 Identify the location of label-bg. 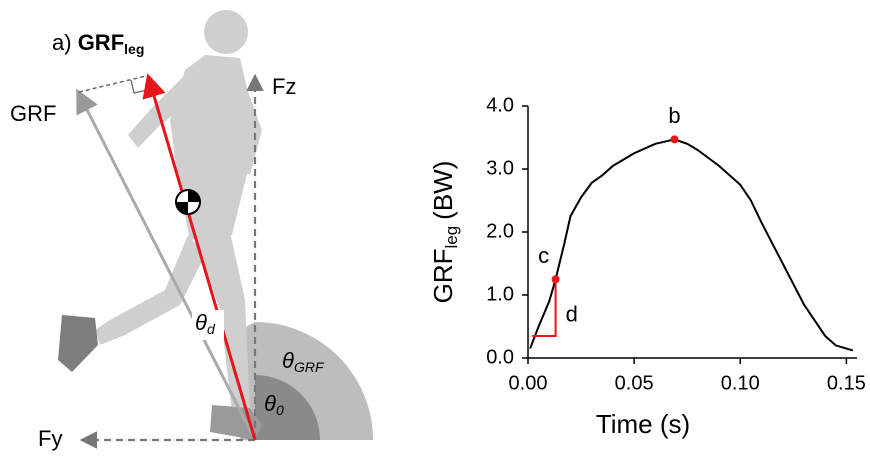
(208, 325).